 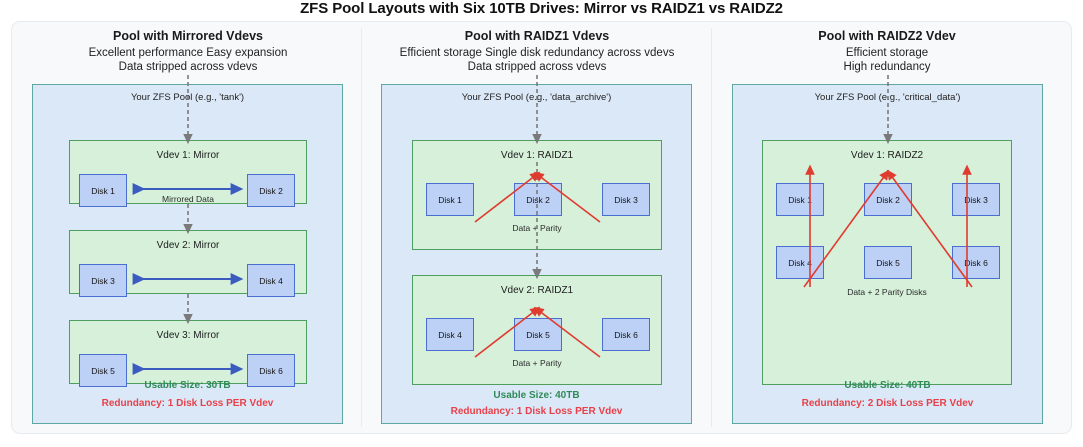 I want to click on vdev-box-3: Vdev 3: Mirror Disk 5 Disk 6, so click(x=188, y=353).